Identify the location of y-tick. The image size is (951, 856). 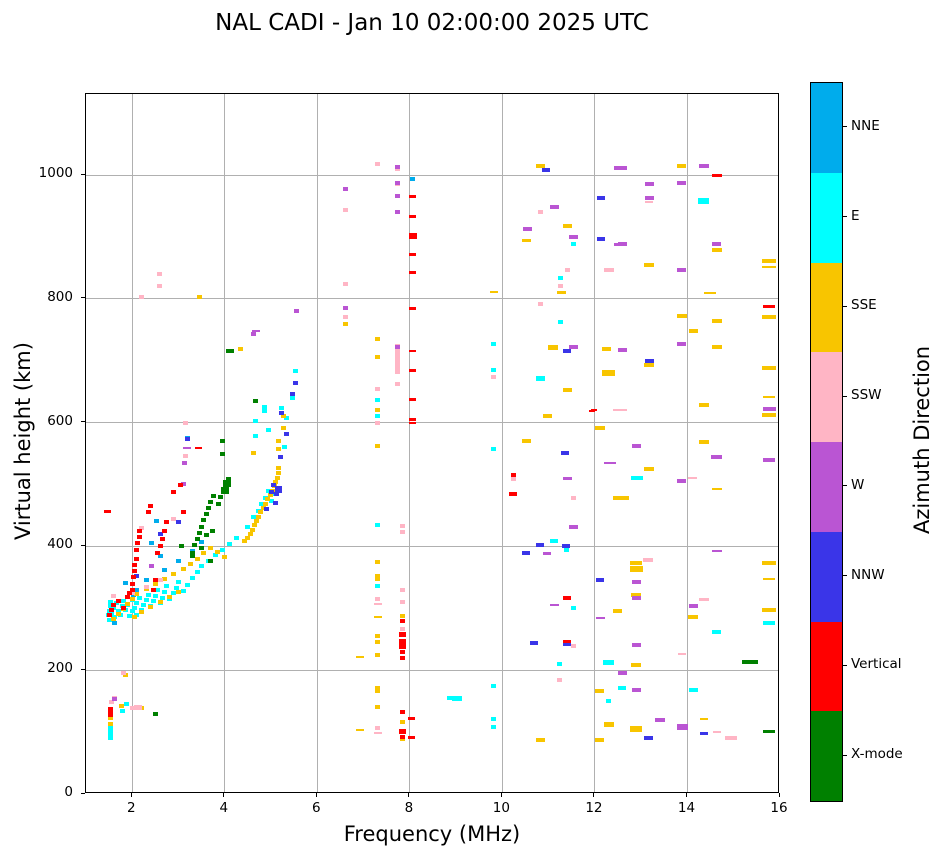
(83, 545).